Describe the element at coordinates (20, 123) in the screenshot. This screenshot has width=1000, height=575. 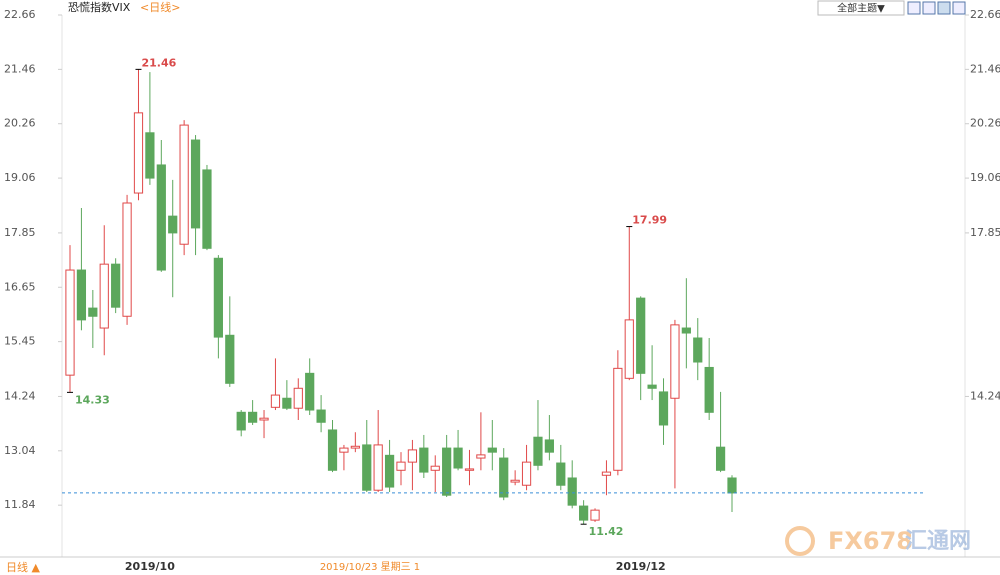
I see `y-tick-label: 20.26` at that location.